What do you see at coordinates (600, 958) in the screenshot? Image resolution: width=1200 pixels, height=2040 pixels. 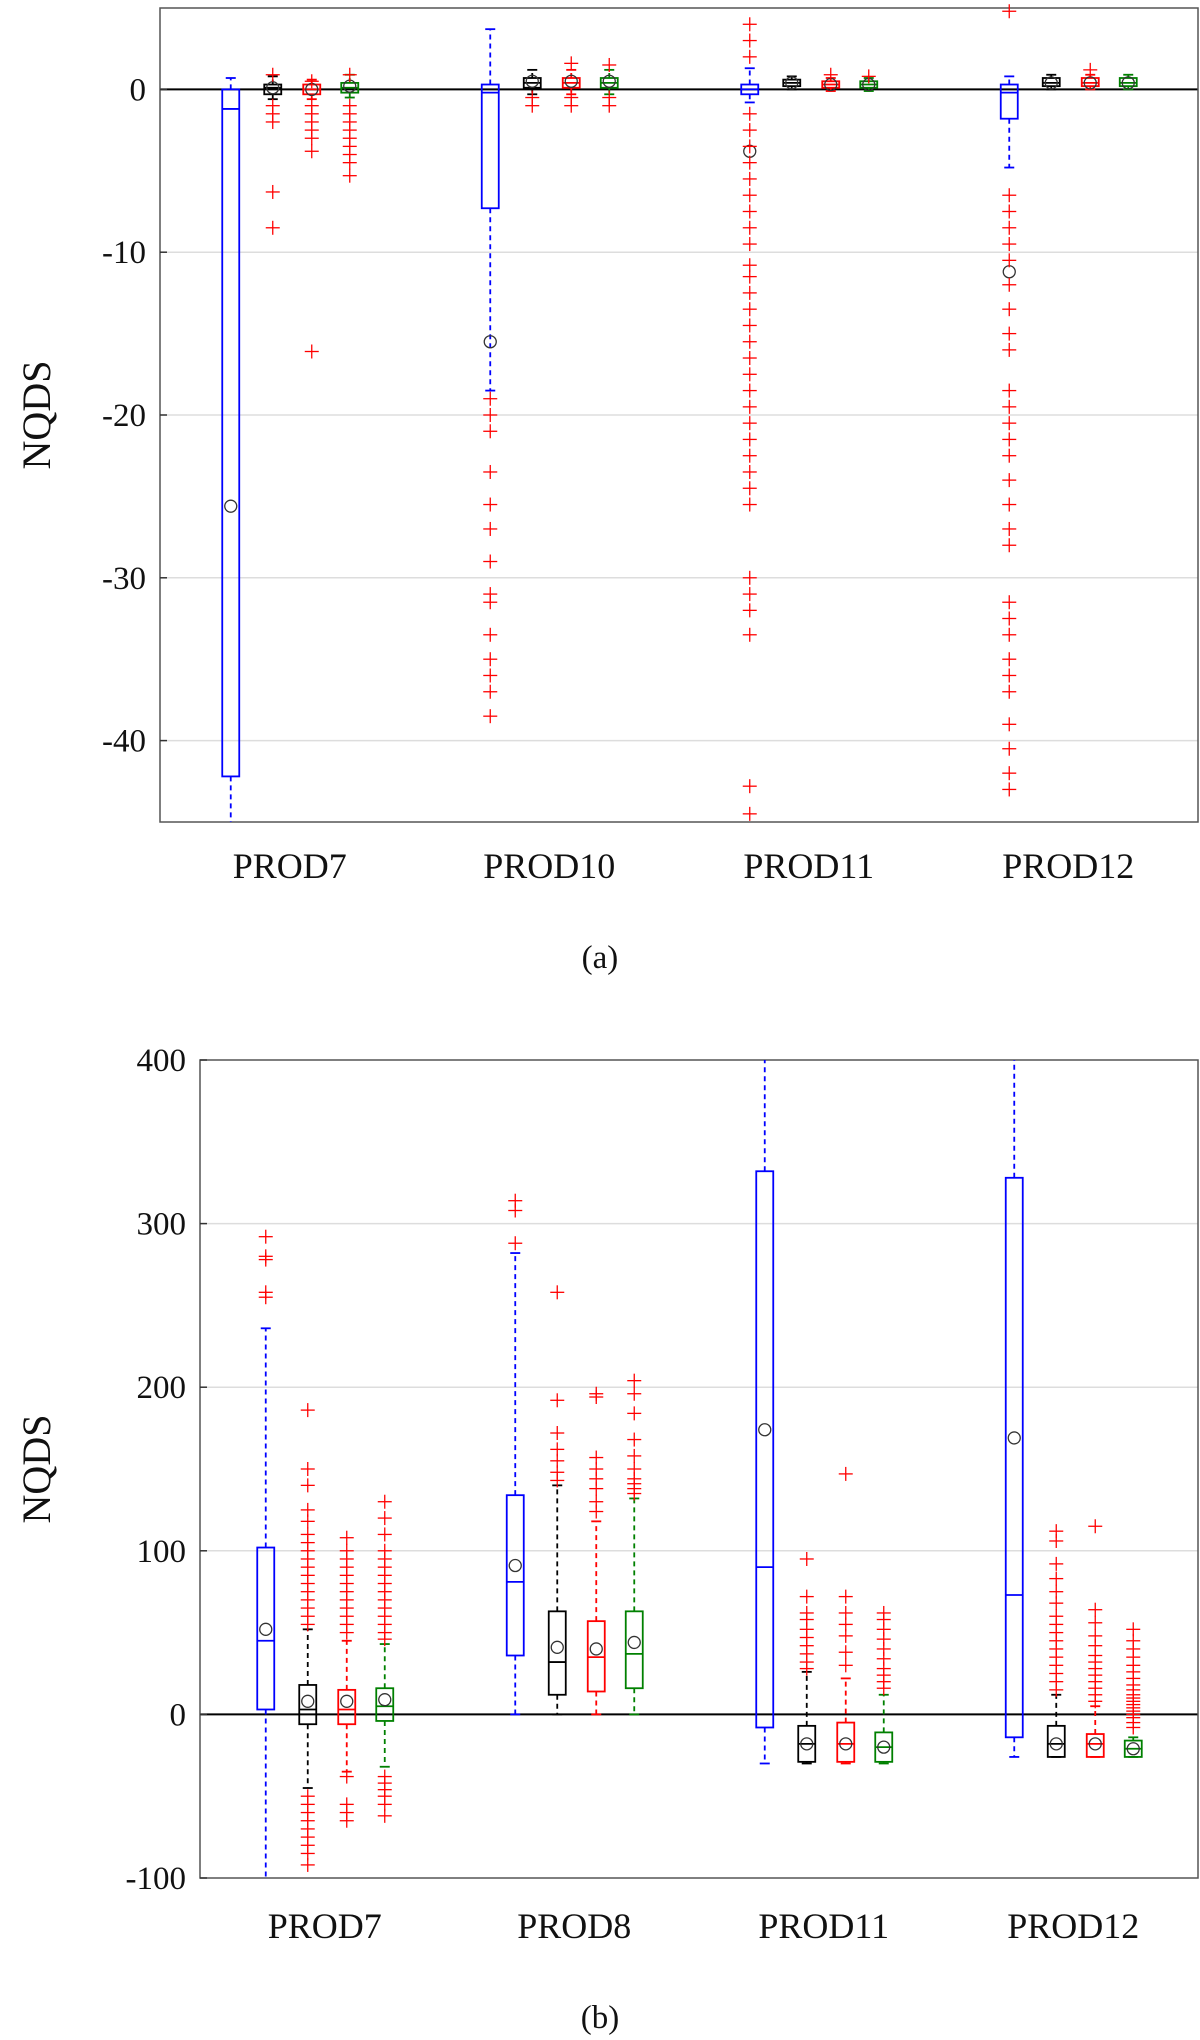 I see `chart-caption: (a)` at bounding box center [600, 958].